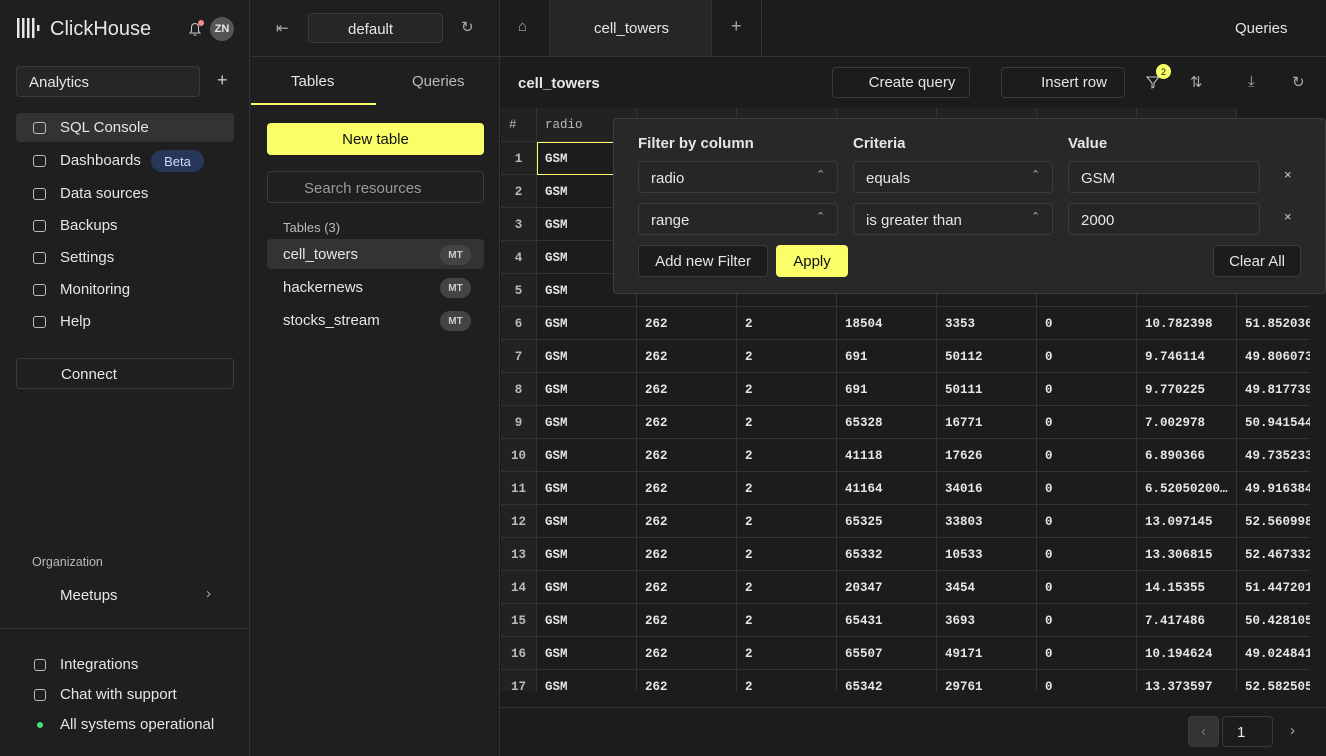 This screenshot has width=1326, height=756. I want to click on cell: 50.941544, so click(1273, 422).